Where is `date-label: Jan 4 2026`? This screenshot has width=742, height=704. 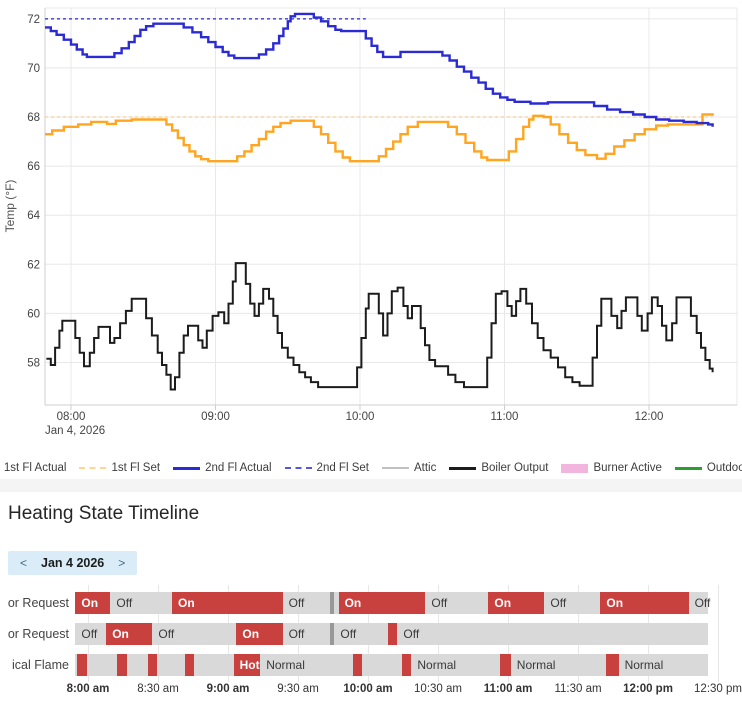 date-label: Jan 4 2026 is located at coordinates (73, 563).